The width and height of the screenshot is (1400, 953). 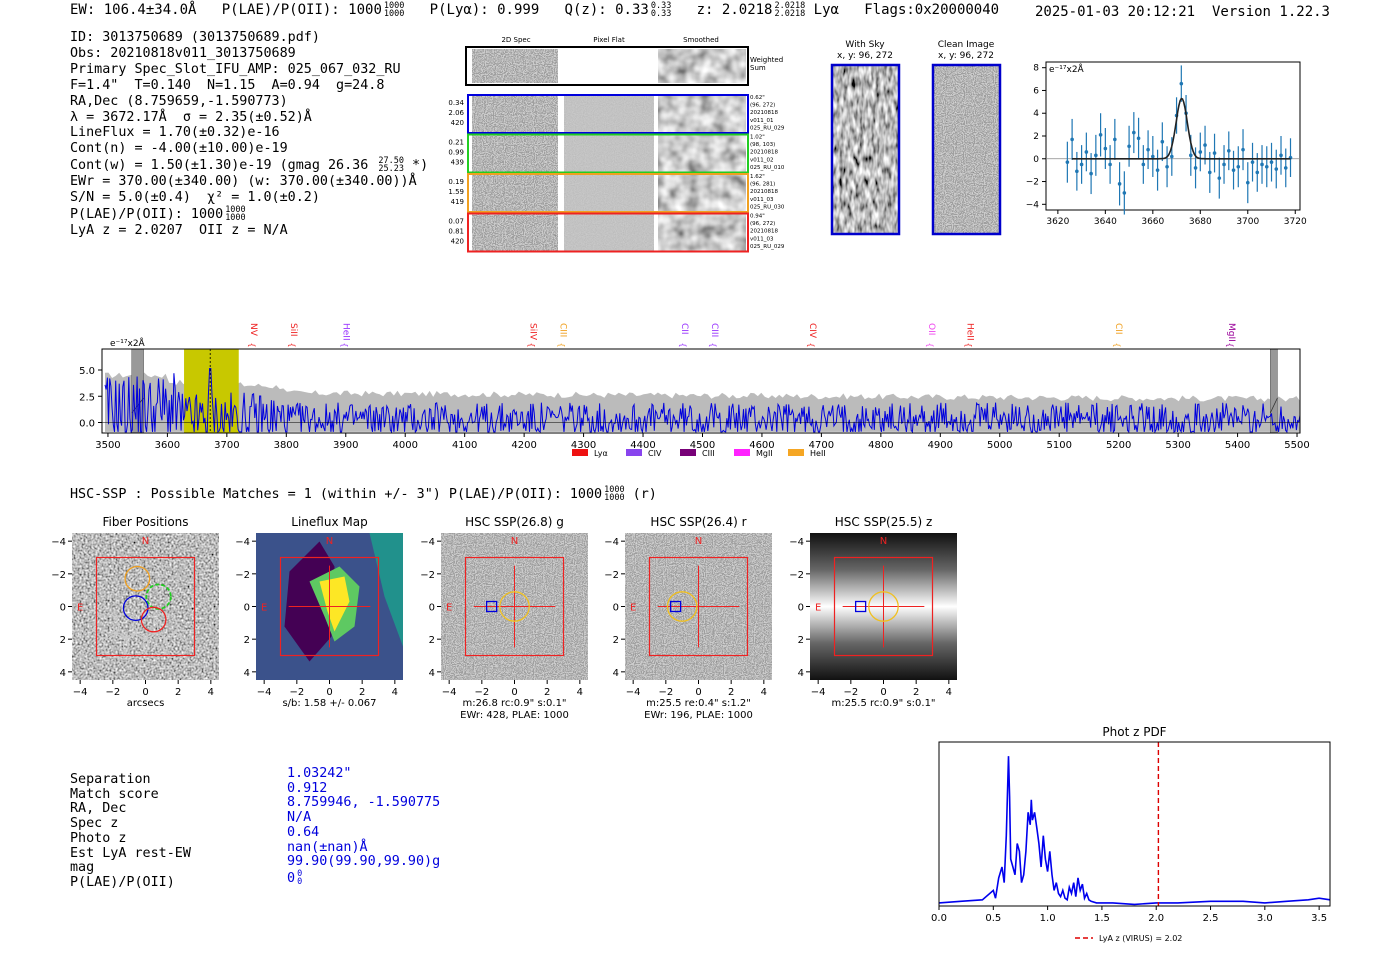 I want to click on hsc-north-label: N, so click(x=698, y=541).